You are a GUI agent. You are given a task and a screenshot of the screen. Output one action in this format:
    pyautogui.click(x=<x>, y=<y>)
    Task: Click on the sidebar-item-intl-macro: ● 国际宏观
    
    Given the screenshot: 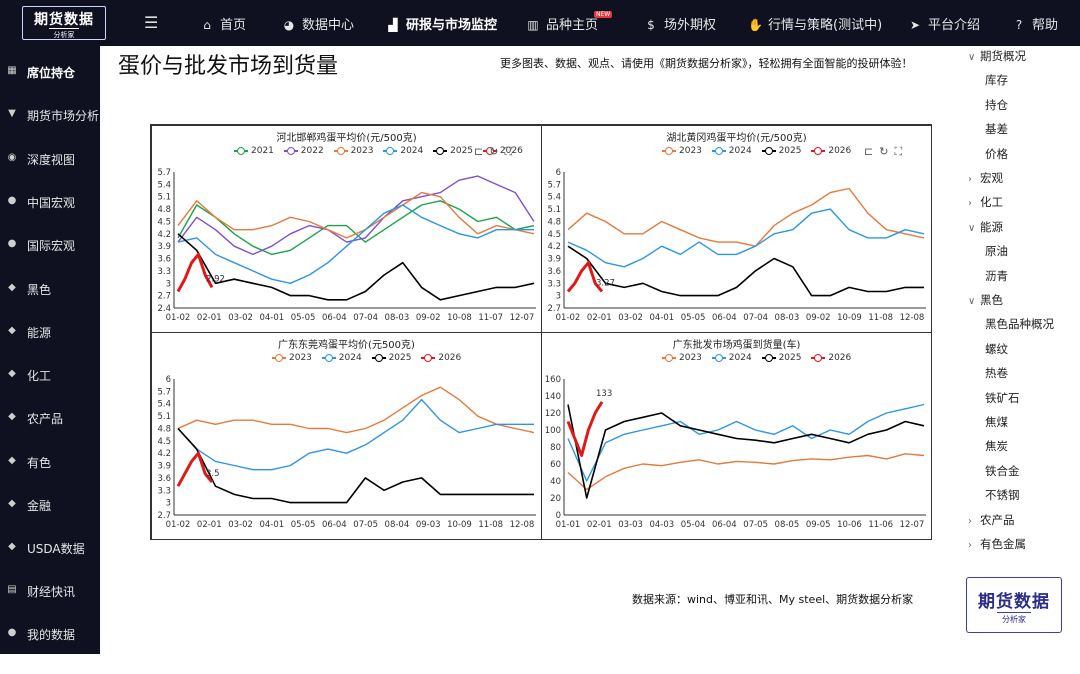 What is the action you would take?
    pyautogui.click(x=41, y=245)
    